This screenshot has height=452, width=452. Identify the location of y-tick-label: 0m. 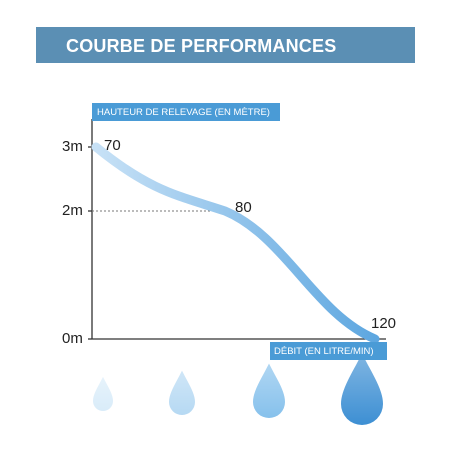
(72, 338).